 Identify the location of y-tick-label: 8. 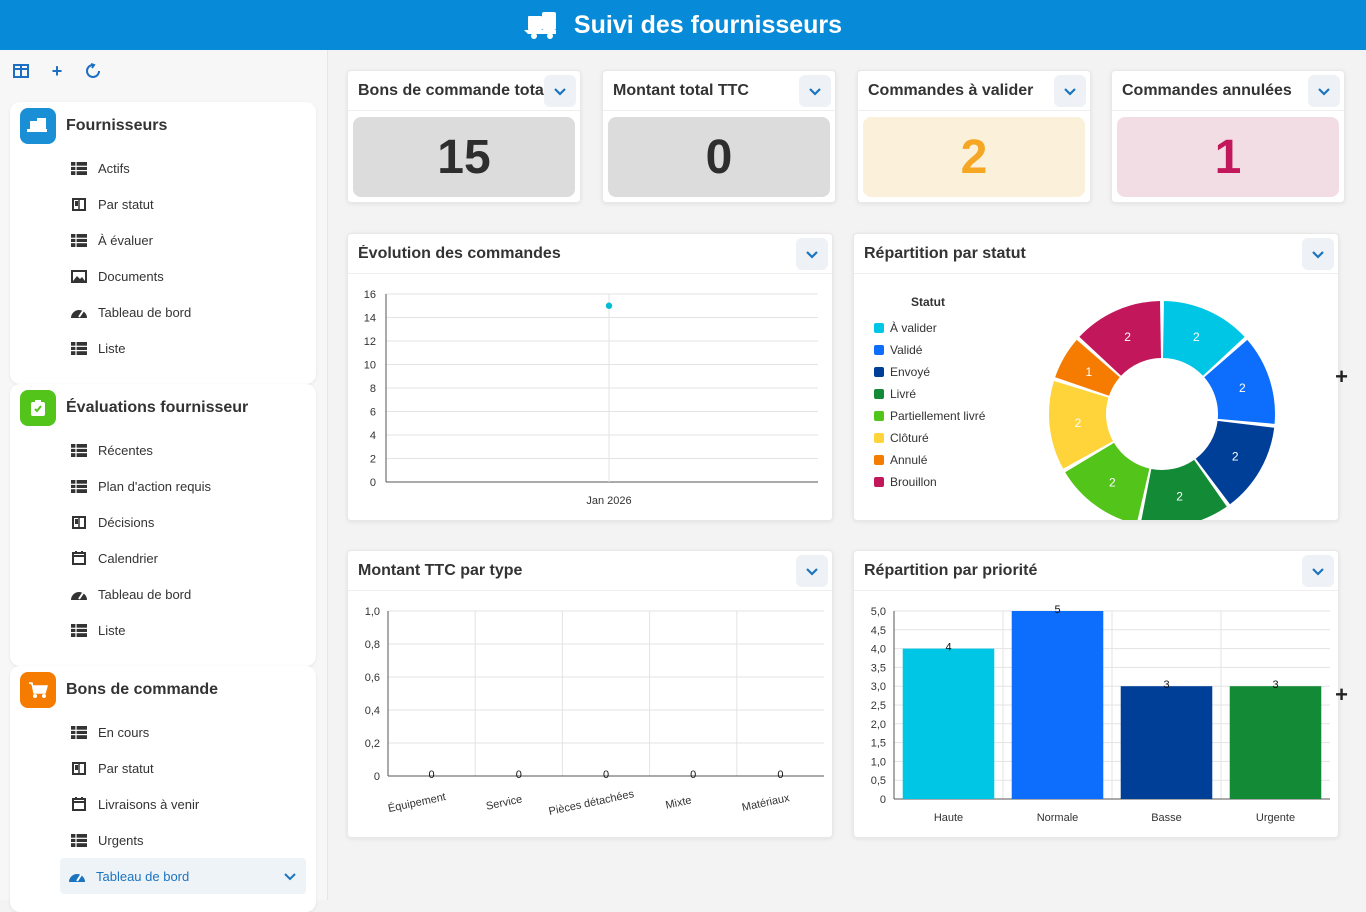
(373, 389).